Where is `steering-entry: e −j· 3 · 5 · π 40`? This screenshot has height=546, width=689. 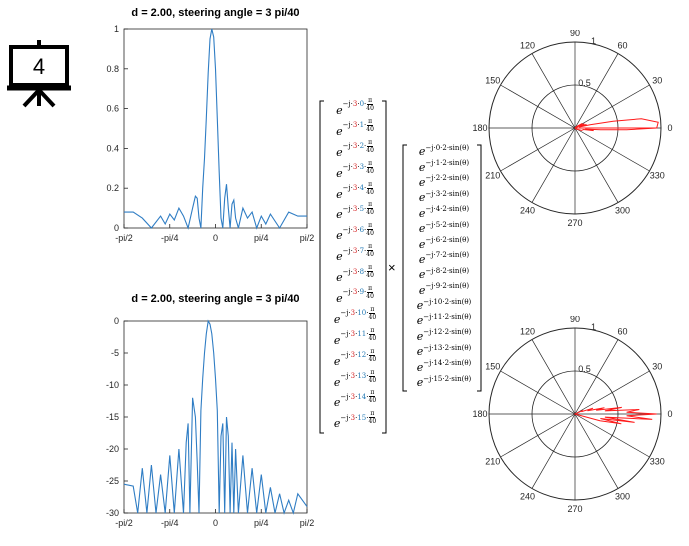 steering-entry: e −j· 3 · 5 · π 40 is located at coordinates (355, 213).